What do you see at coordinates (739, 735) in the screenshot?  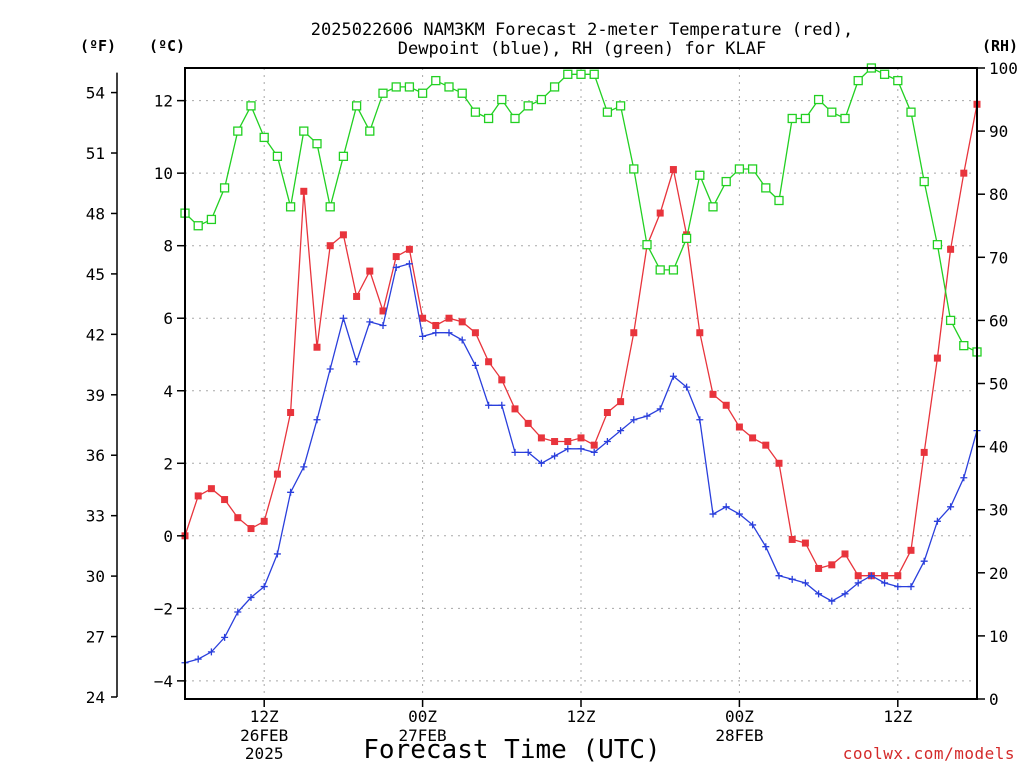 I see `x-tick-date: 28FEB` at bounding box center [739, 735].